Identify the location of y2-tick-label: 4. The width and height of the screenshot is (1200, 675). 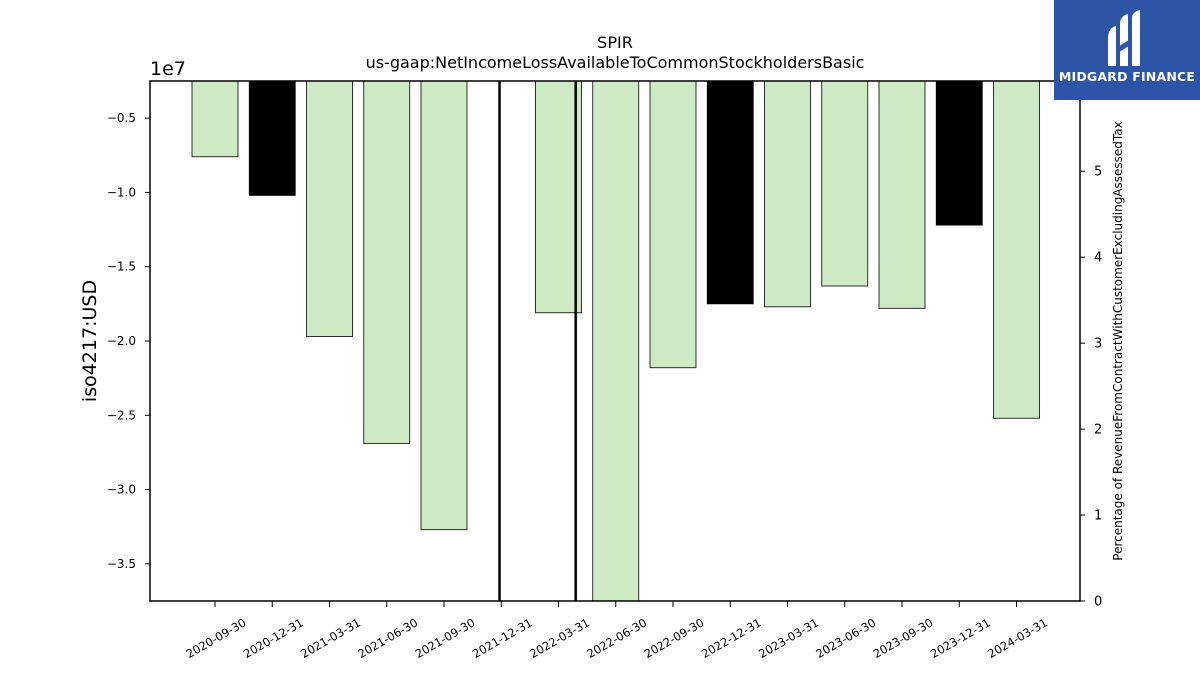
(1098, 258).